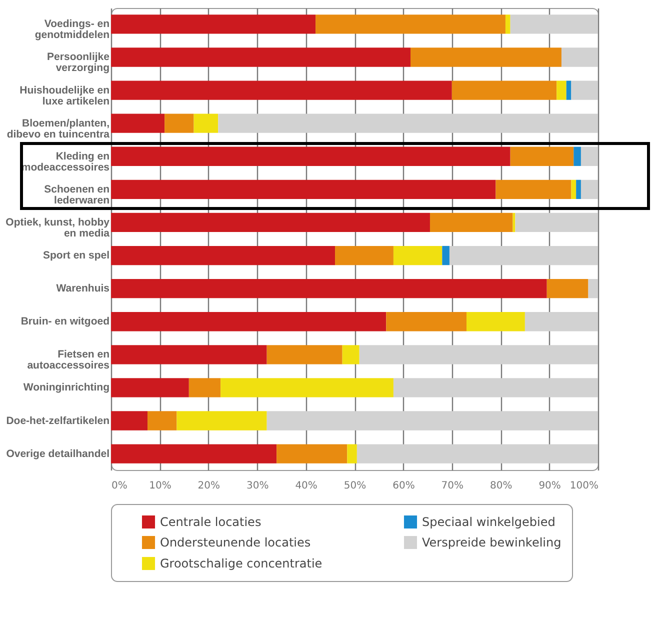 The height and width of the screenshot is (621, 651). Describe the element at coordinates (58, 454) in the screenshot. I see `y-tick-label: Overige detailhandel` at that location.